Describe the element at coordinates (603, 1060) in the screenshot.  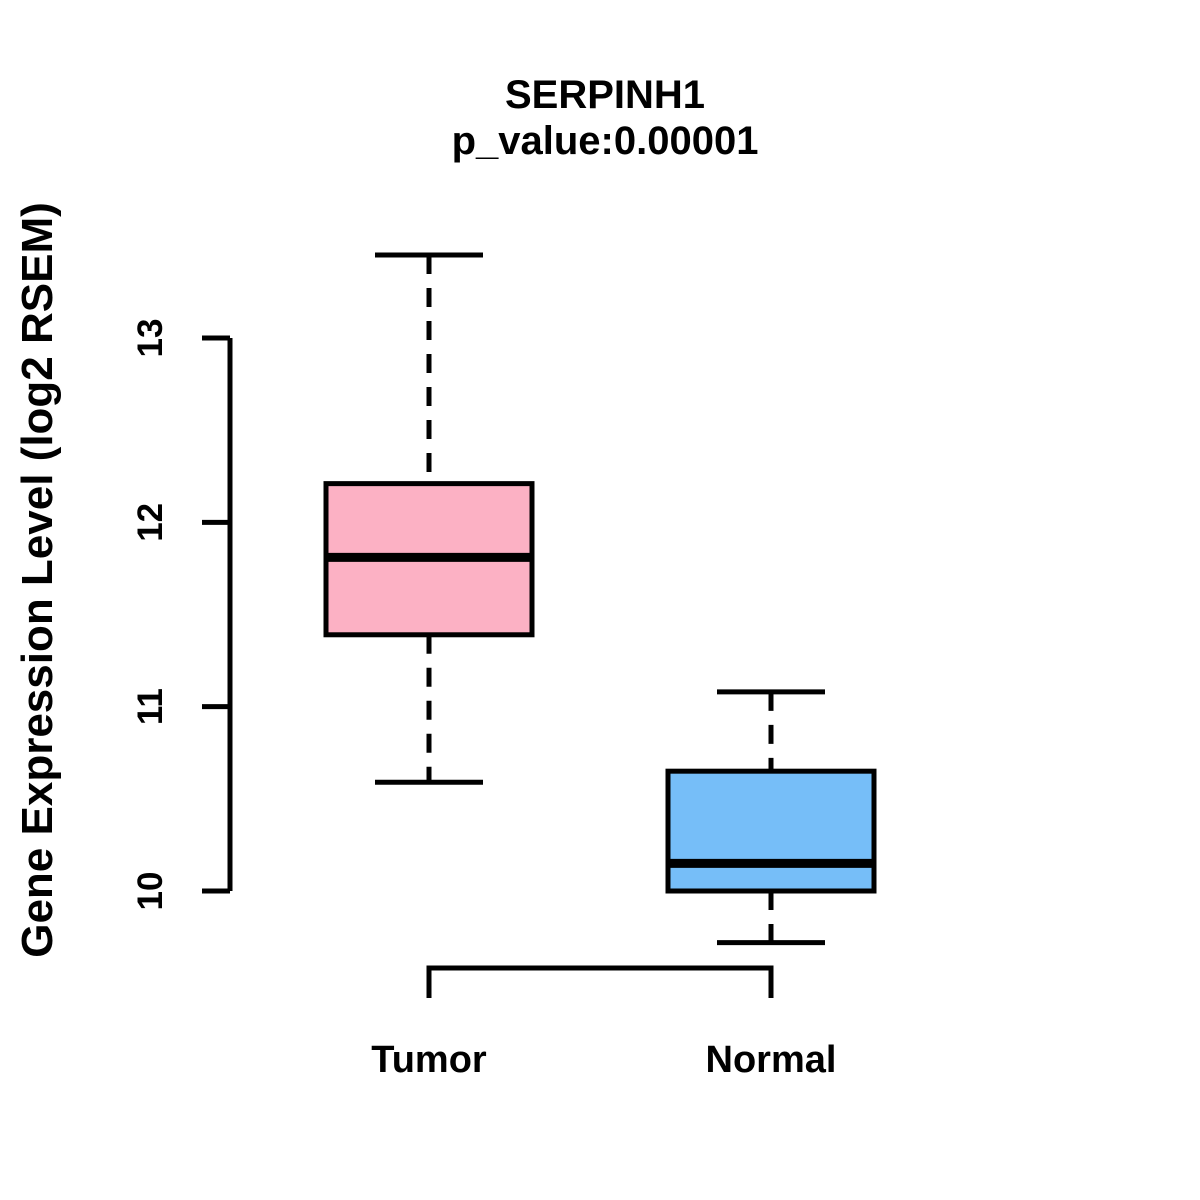
I see `x-axis-labels: Tumor Normal` at that location.